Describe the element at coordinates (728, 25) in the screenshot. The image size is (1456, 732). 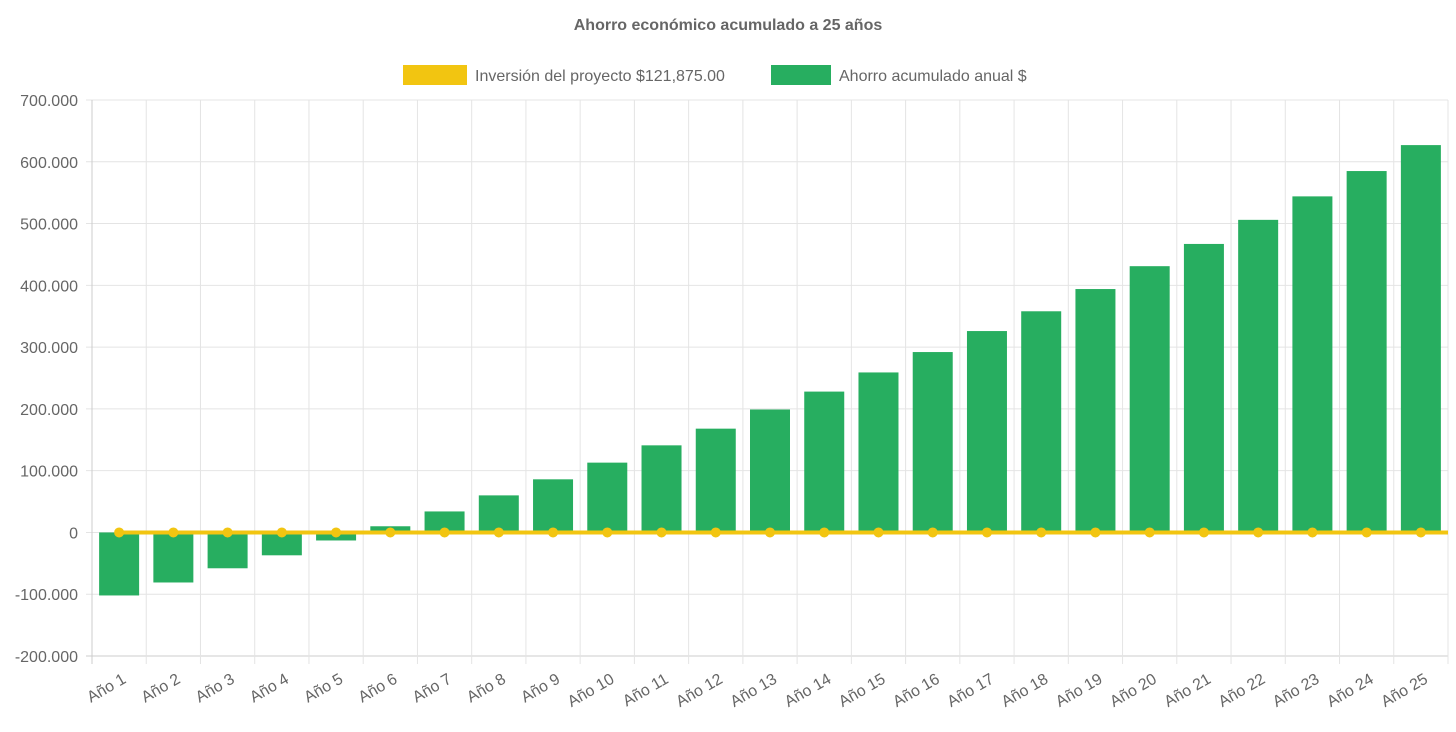
I see `chart-title: Ahorro económico acumulado a 25 años` at that location.